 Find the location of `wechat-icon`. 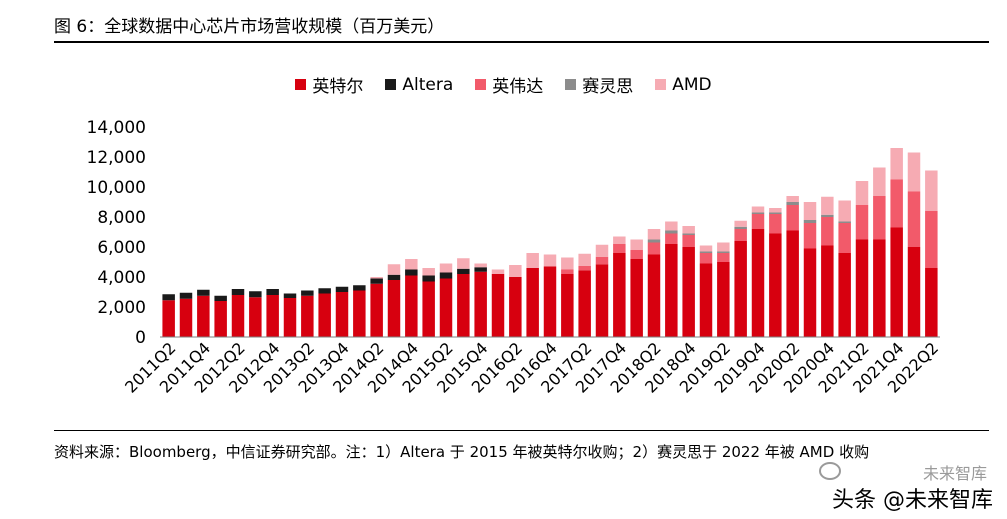

wechat-icon is located at coordinates (830, 471).